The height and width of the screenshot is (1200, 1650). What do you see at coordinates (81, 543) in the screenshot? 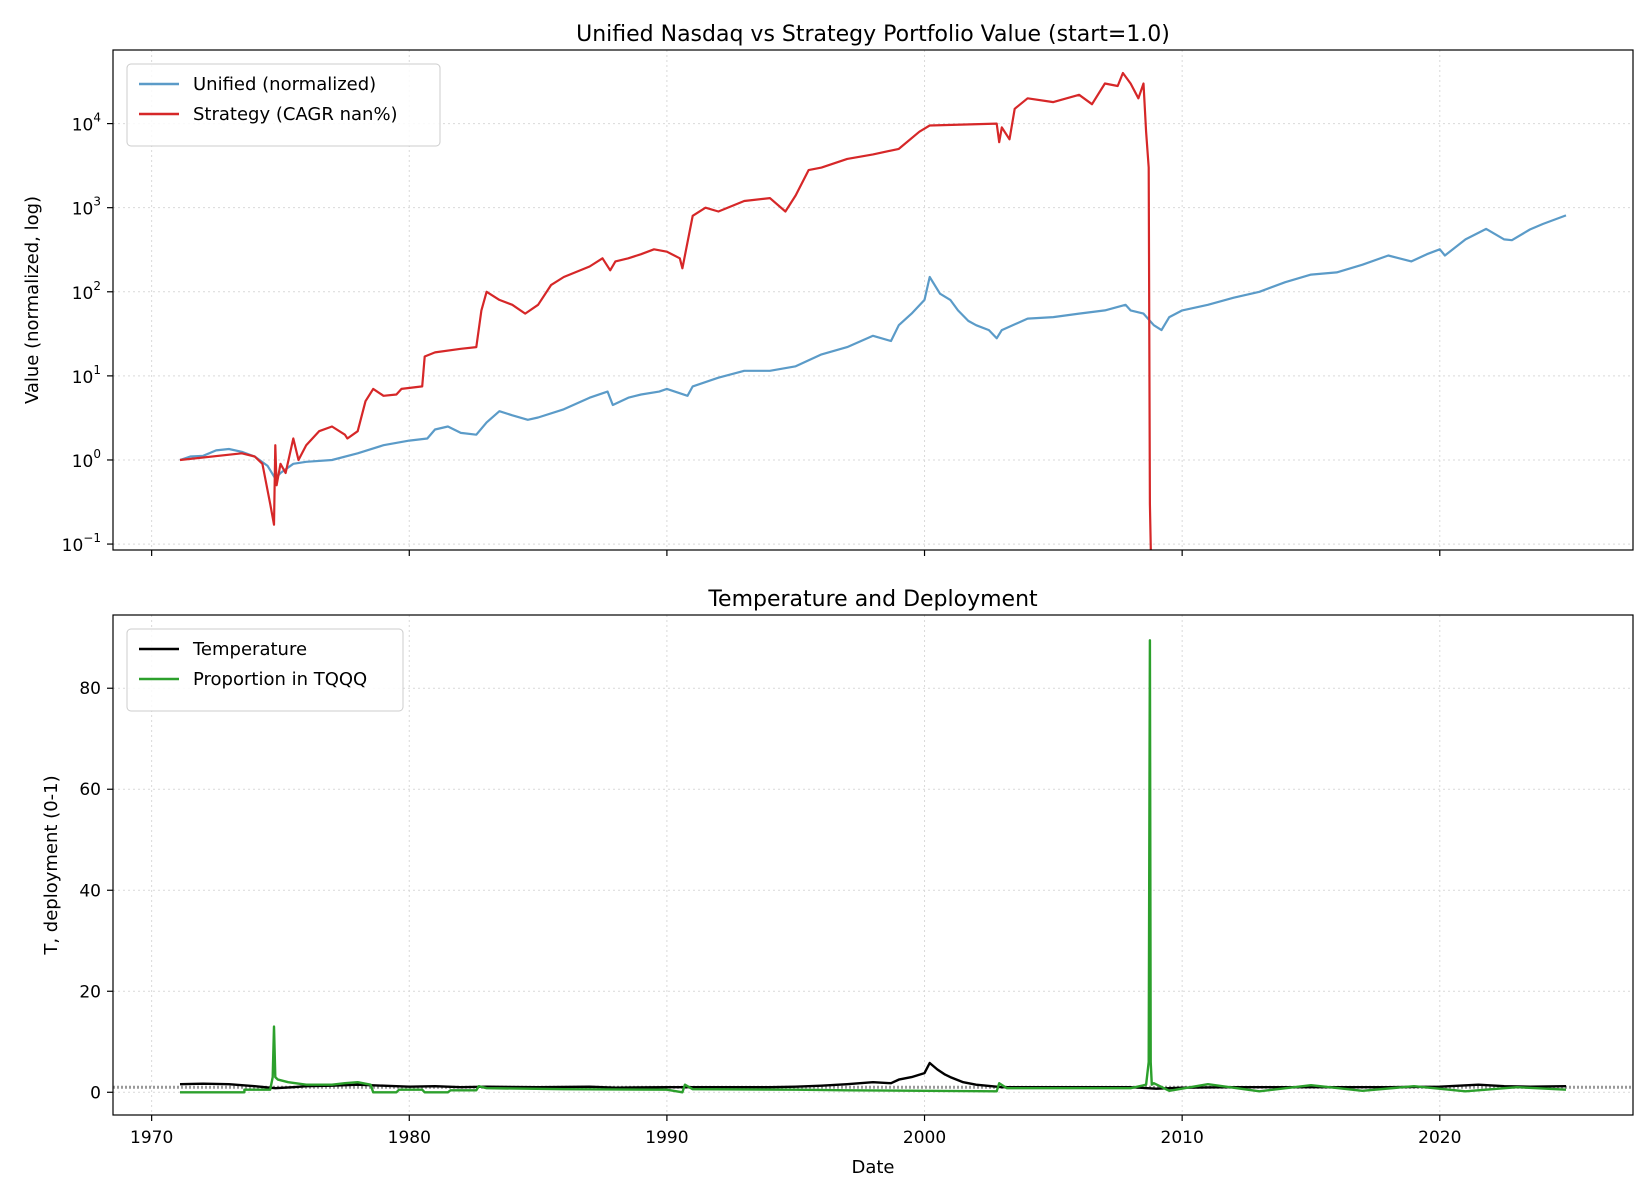
I see `y-tick-label: 10⁻¹` at bounding box center [81, 543].